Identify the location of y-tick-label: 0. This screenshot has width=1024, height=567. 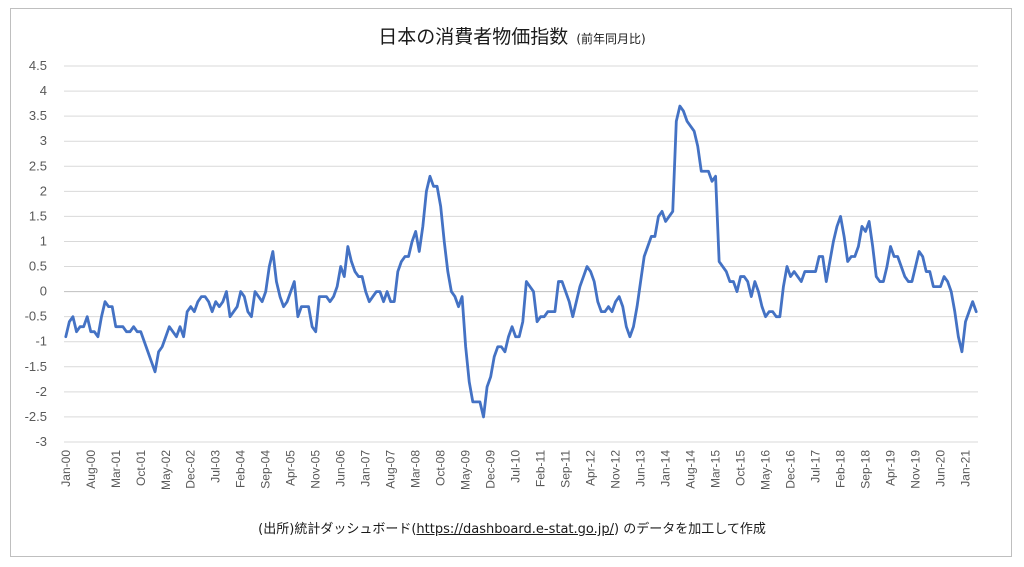
(43, 291).